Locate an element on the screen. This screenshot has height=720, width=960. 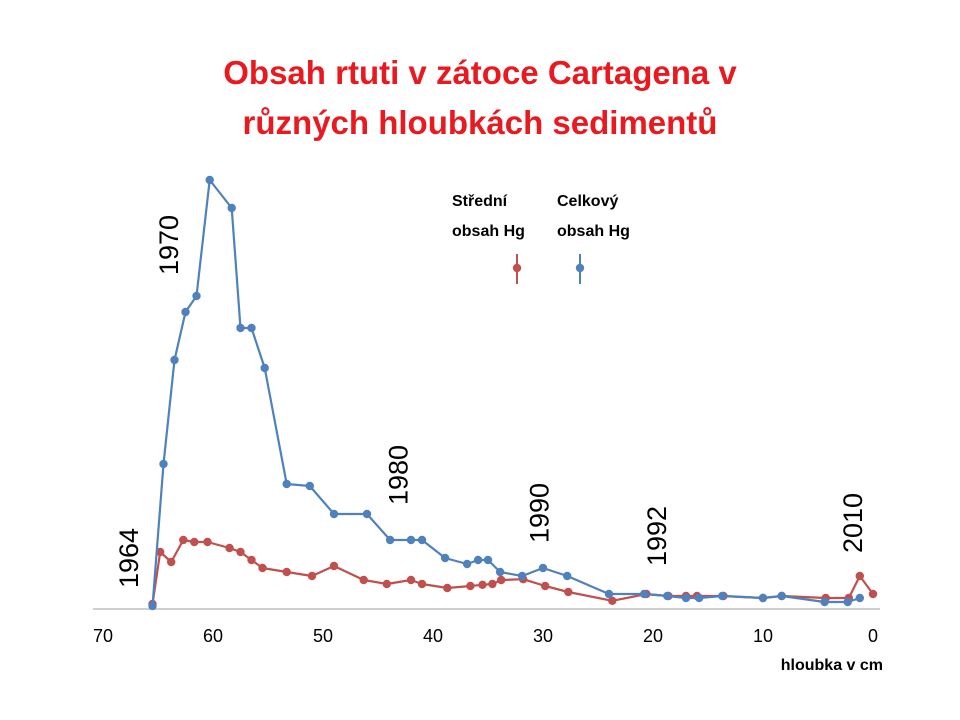
legend-label-1-line-1: obsah Hg is located at coordinates (593, 231).